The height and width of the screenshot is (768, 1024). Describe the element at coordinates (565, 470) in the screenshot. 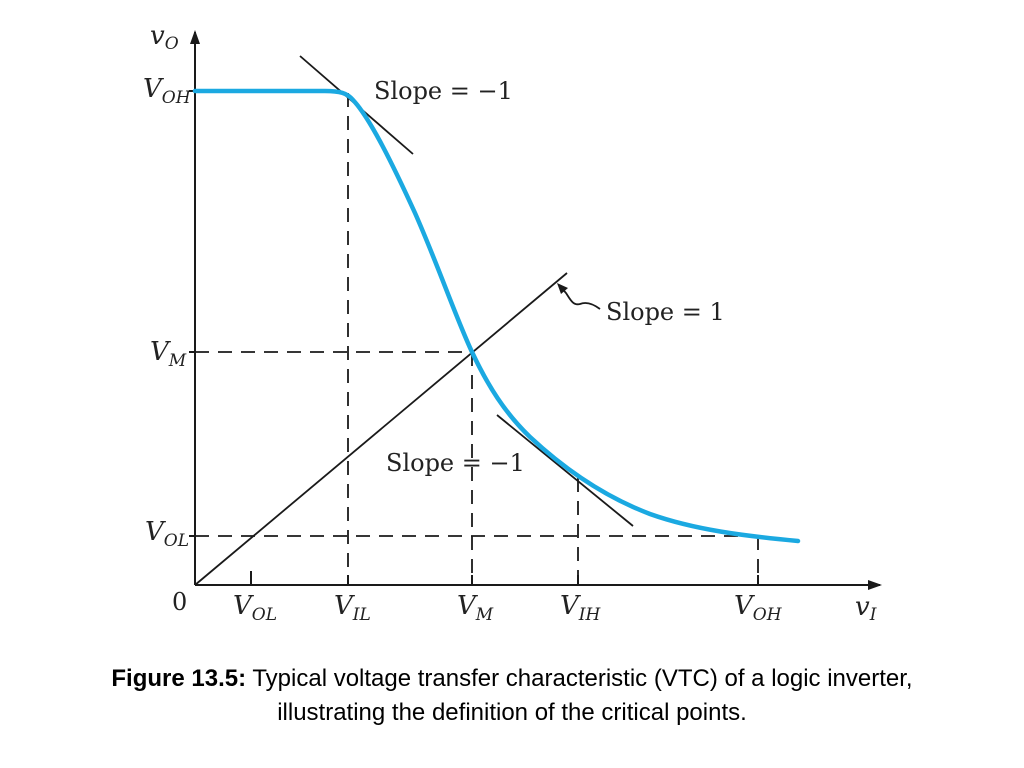

I see `tangent-line-bottom` at that location.